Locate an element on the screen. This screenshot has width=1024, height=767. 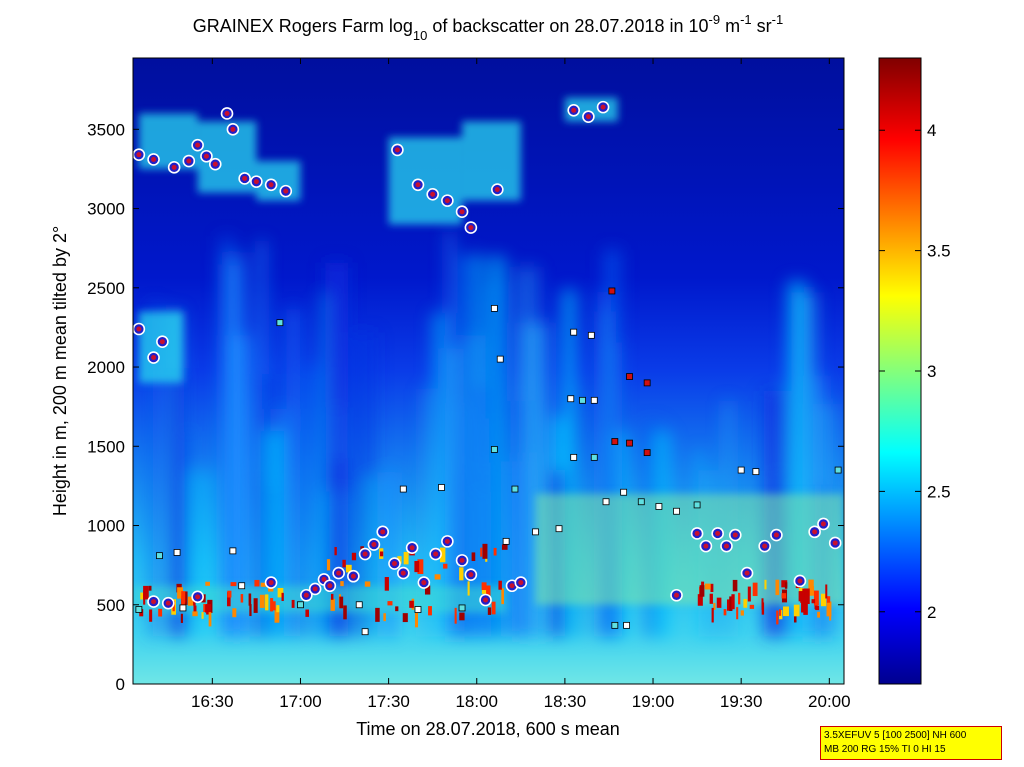
x-tick-label: 17:30 is located at coordinates (388, 701).